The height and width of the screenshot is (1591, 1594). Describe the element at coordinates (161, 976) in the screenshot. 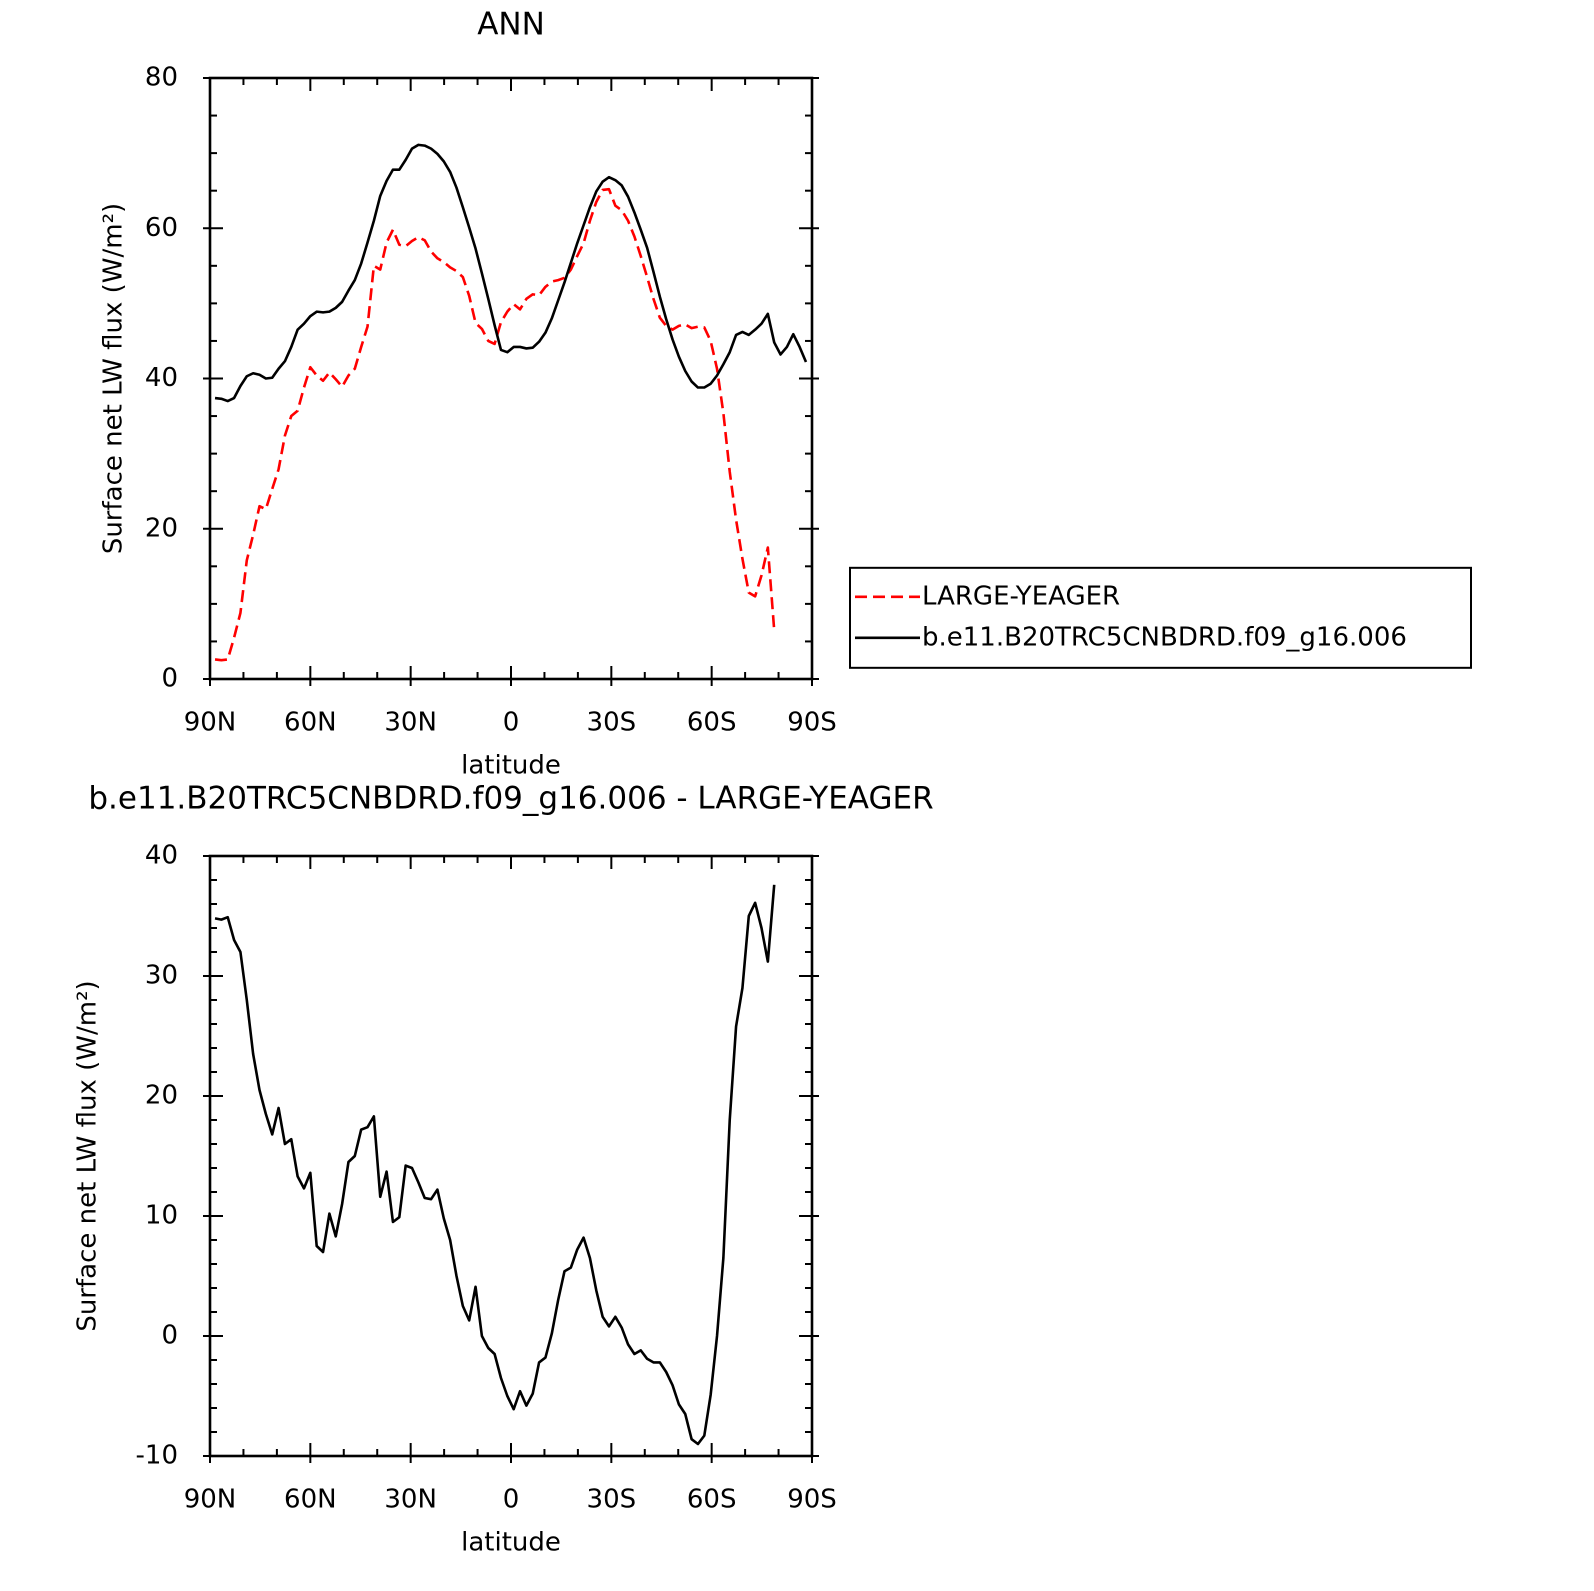

I see `y-tick-label: 30` at that location.